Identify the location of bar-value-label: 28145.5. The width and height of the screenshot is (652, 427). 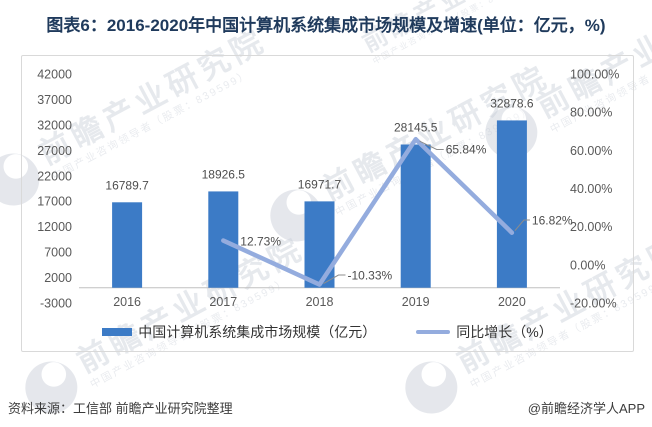
(416, 128).